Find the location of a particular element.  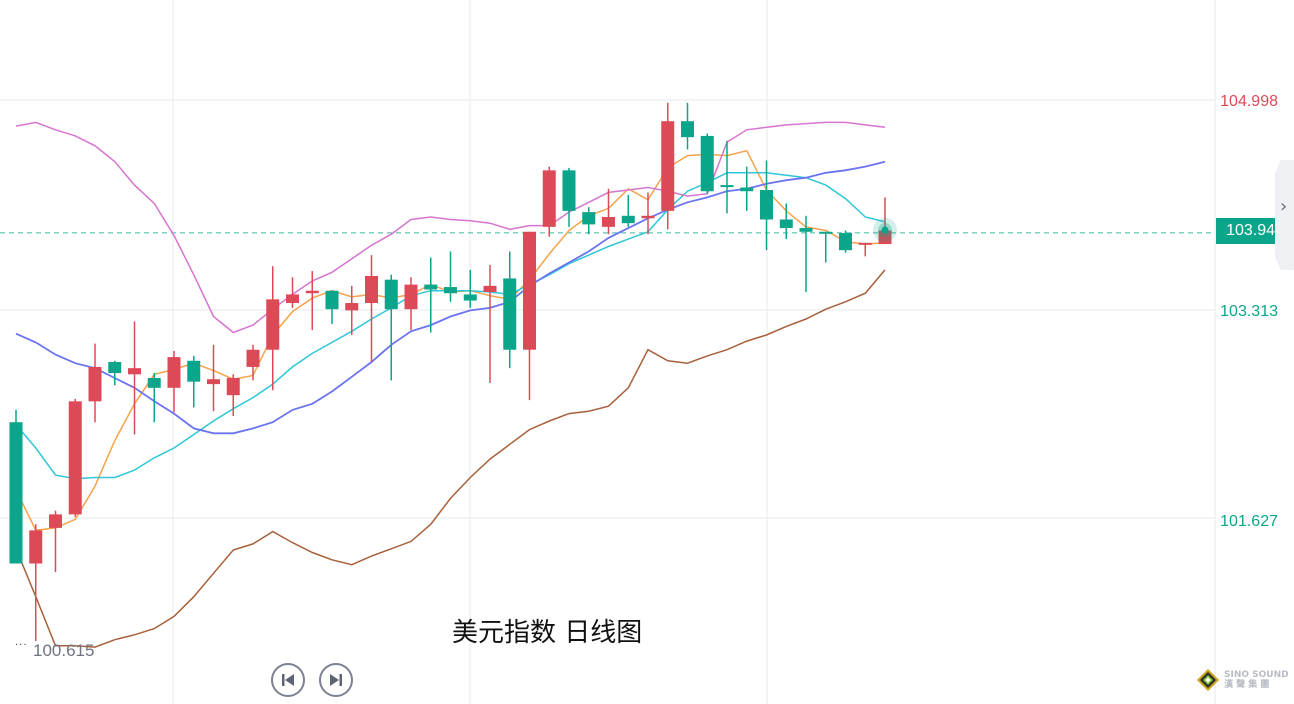

brand-logo: SINO SOUND 漢 聲 集 團 is located at coordinates (1242, 680).